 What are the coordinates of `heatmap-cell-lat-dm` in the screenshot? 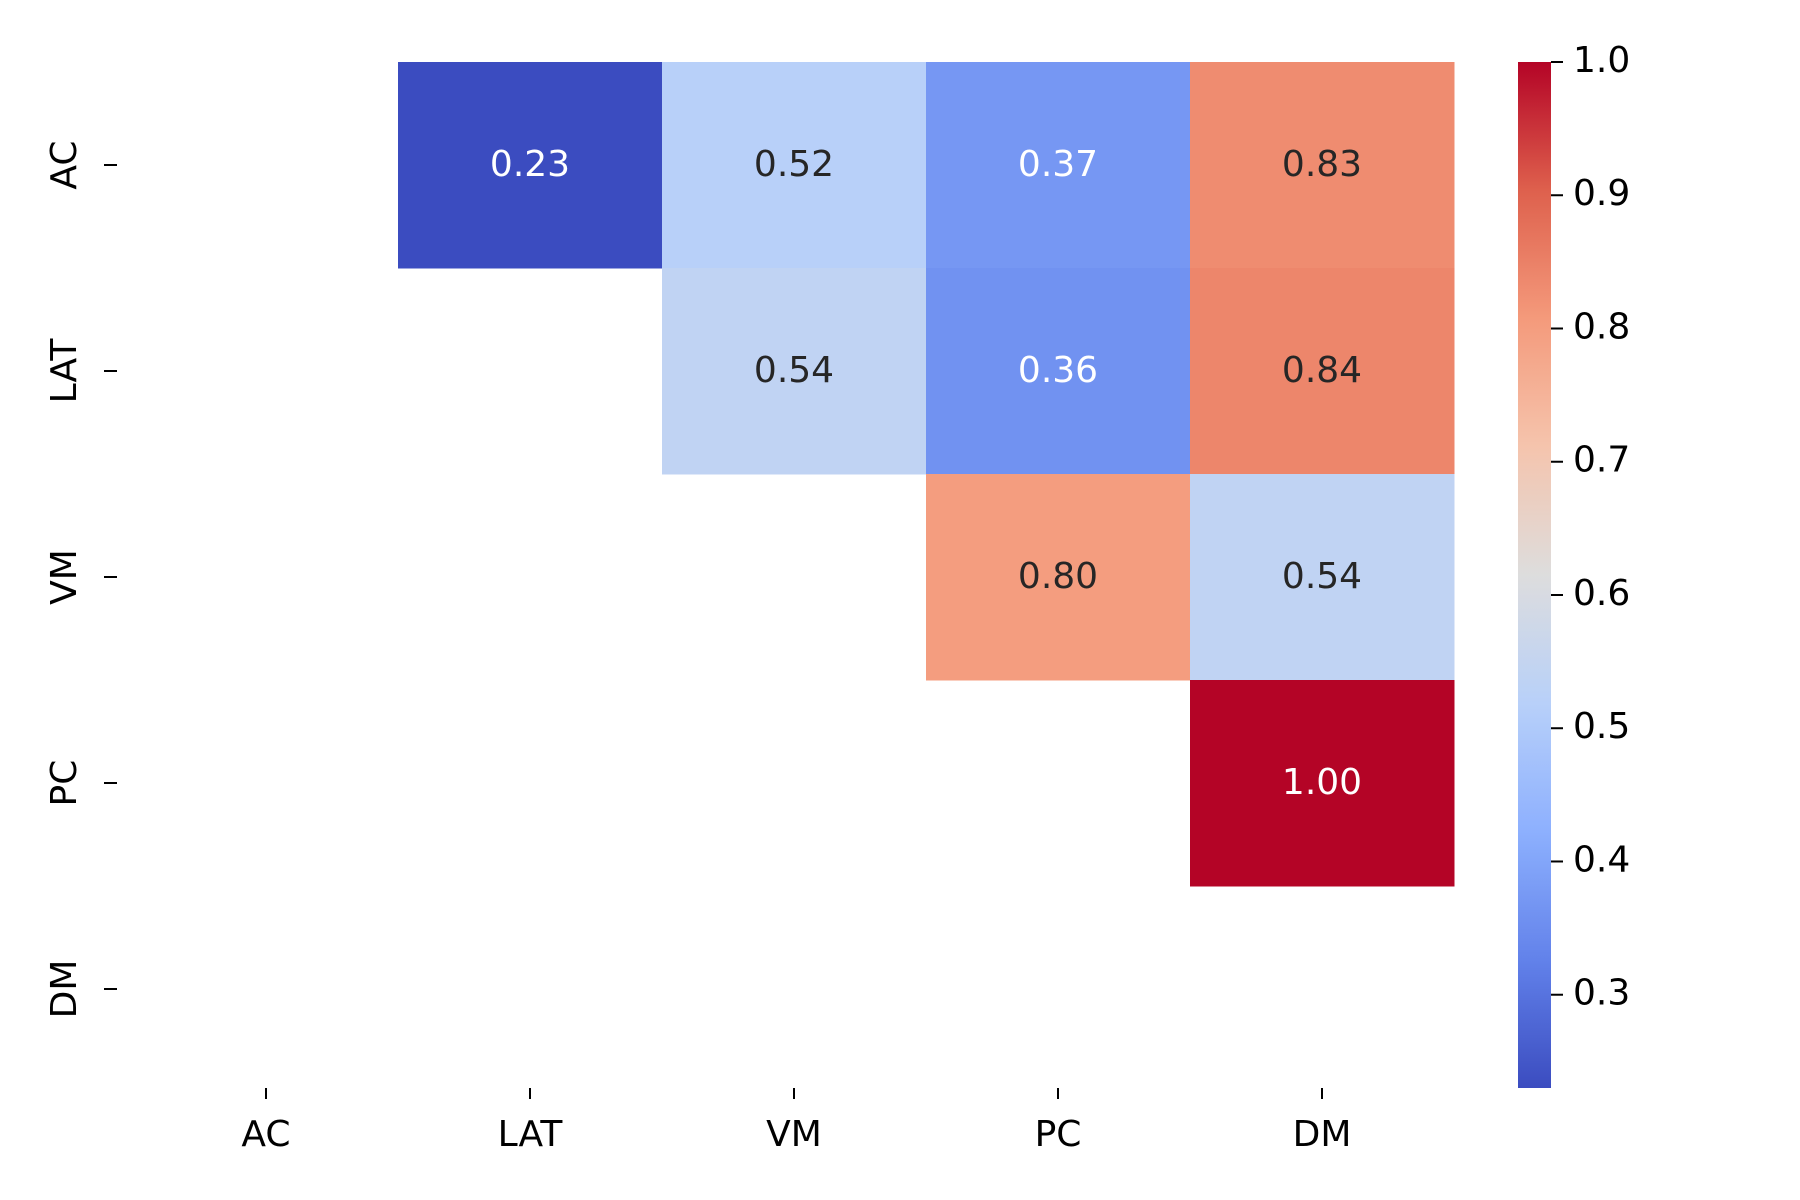 It's located at (1322, 371).